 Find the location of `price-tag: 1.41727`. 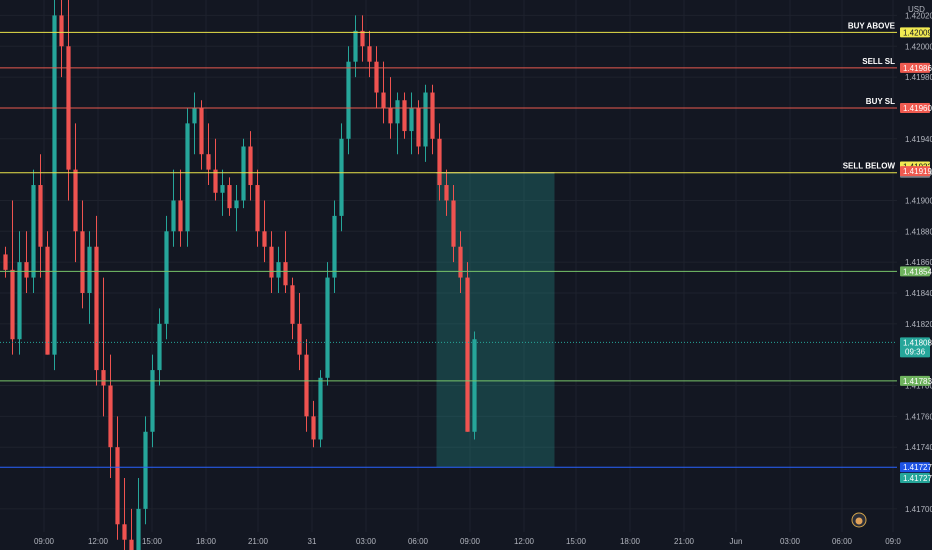

price-tag: 1.41727 is located at coordinates (917, 478).